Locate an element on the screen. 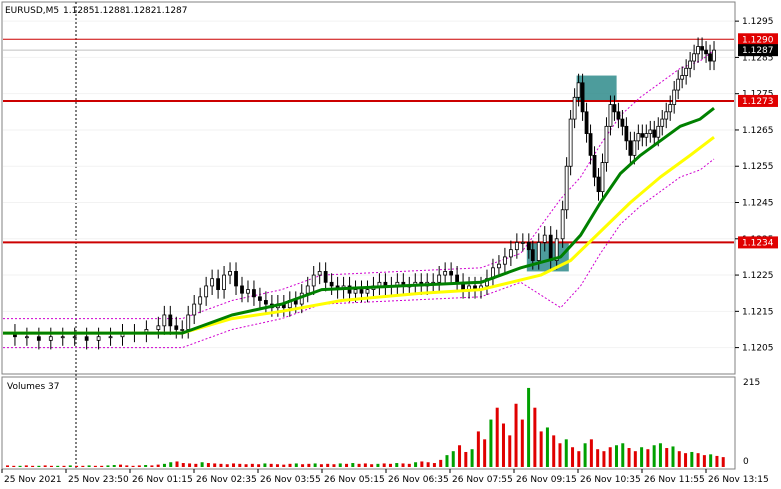 This screenshot has height=489, width=781. price-tag-label: 1.1290 is located at coordinates (758, 40).